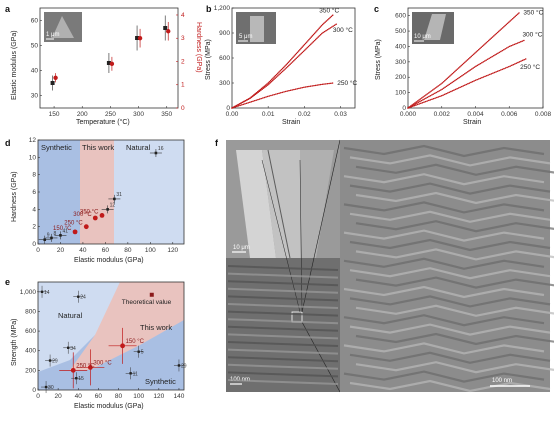 This screenshot has height=423, width=554. I want to click on panel-e-thiswork-label: 300 °C, so click(102, 363).